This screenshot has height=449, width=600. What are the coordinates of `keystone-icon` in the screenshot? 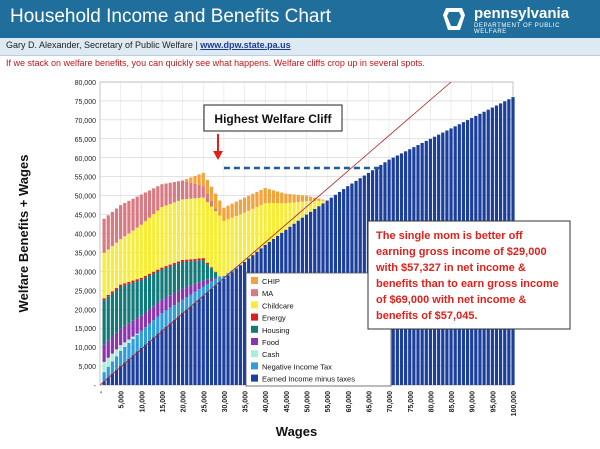 It's located at (454, 19).